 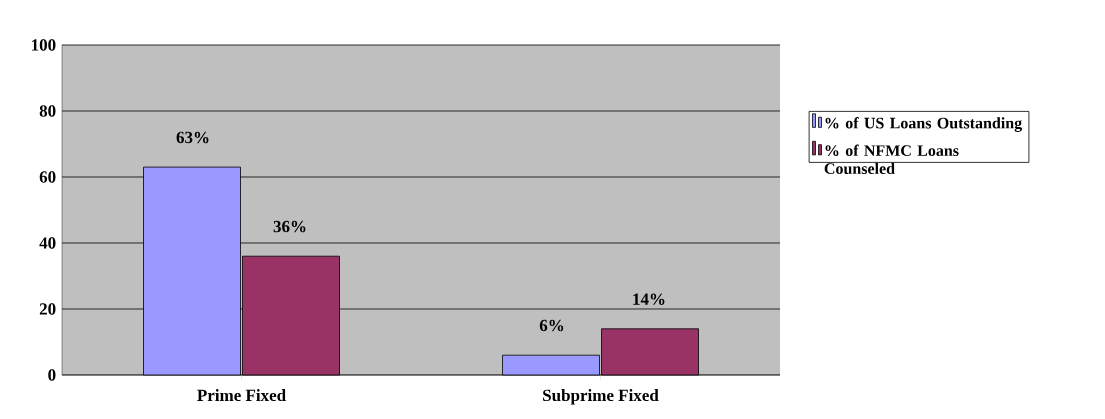 I want to click on legend-label: % of NFMC Loans Counseled, so click(x=891, y=159).